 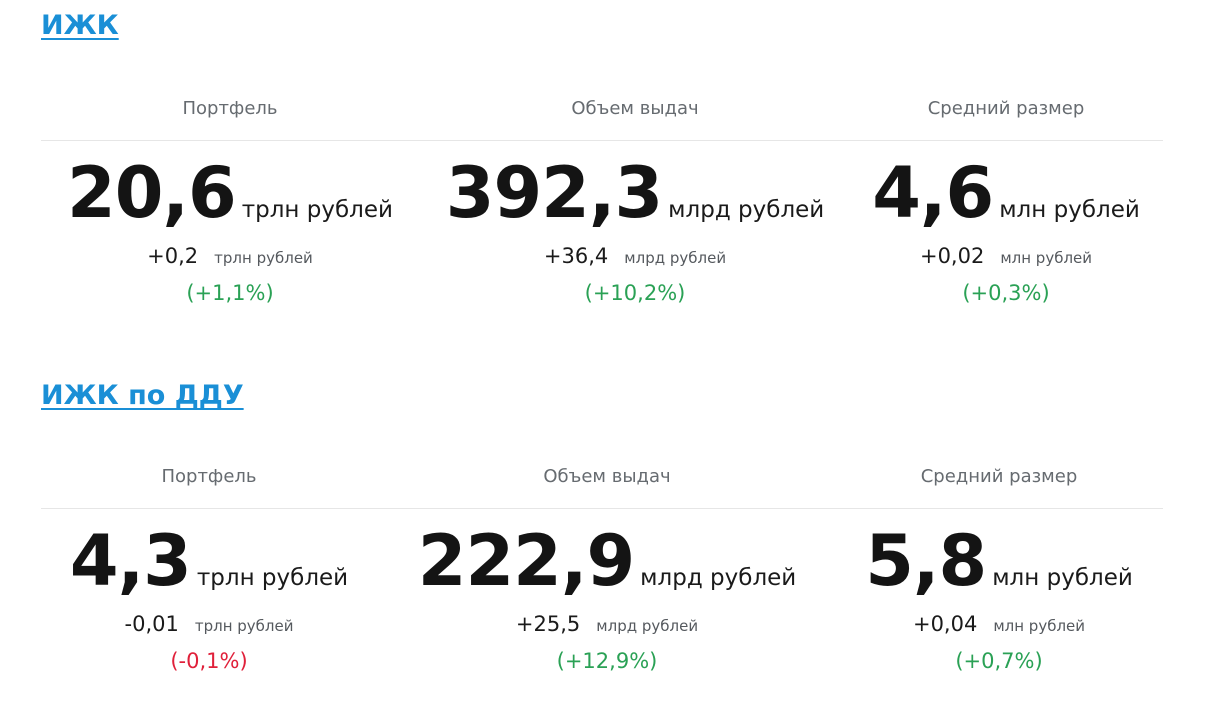 I want to click on metric-delta-line: +36,4 млрд рублей, so click(x=635, y=256).